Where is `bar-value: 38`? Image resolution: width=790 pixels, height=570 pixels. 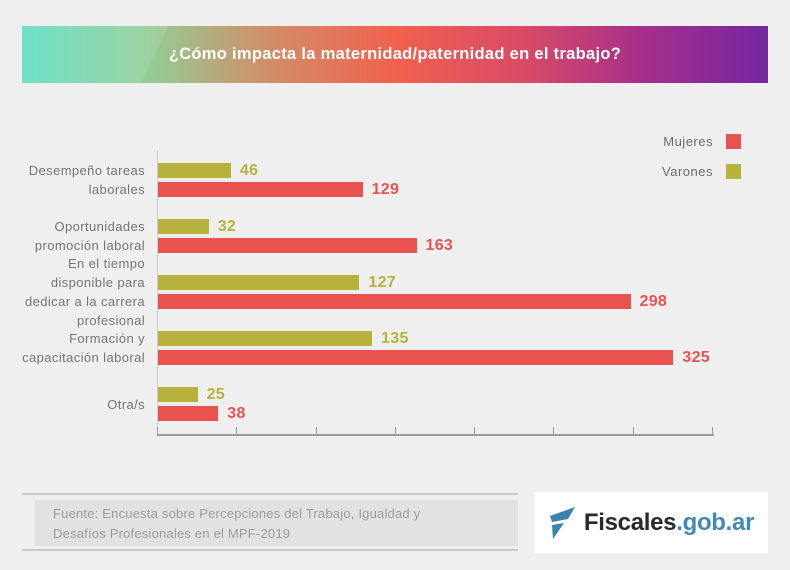
bar-value: 38 is located at coordinates (236, 413).